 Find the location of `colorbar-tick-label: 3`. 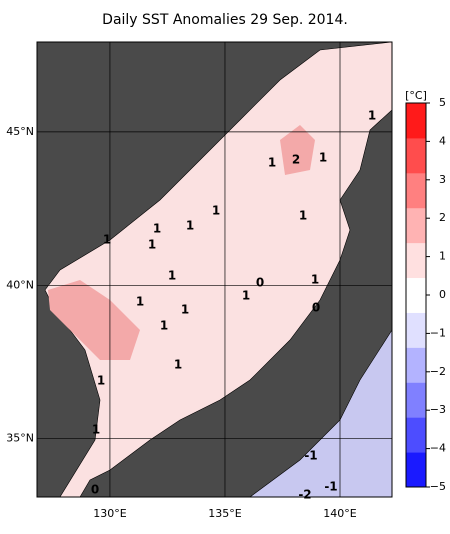

colorbar-tick-label: 3 is located at coordinates (442, 179).